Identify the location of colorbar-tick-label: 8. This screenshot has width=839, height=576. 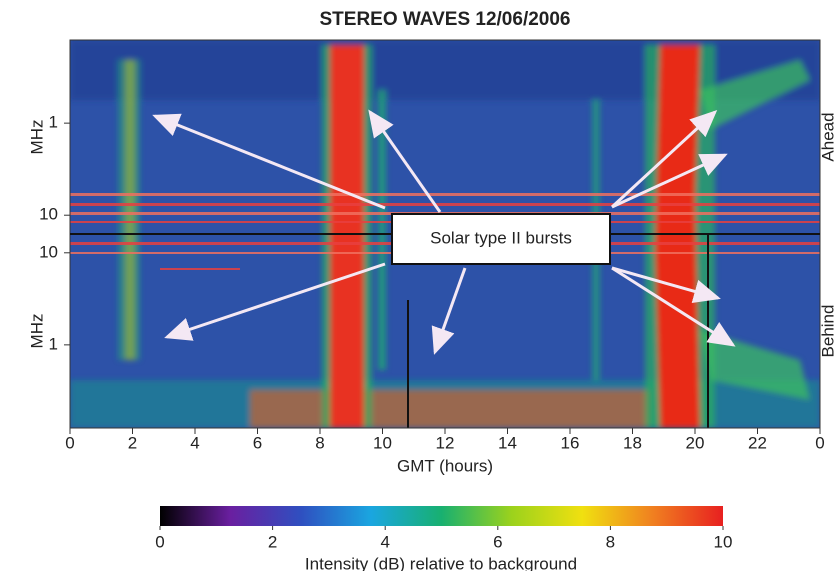
(610, 541).